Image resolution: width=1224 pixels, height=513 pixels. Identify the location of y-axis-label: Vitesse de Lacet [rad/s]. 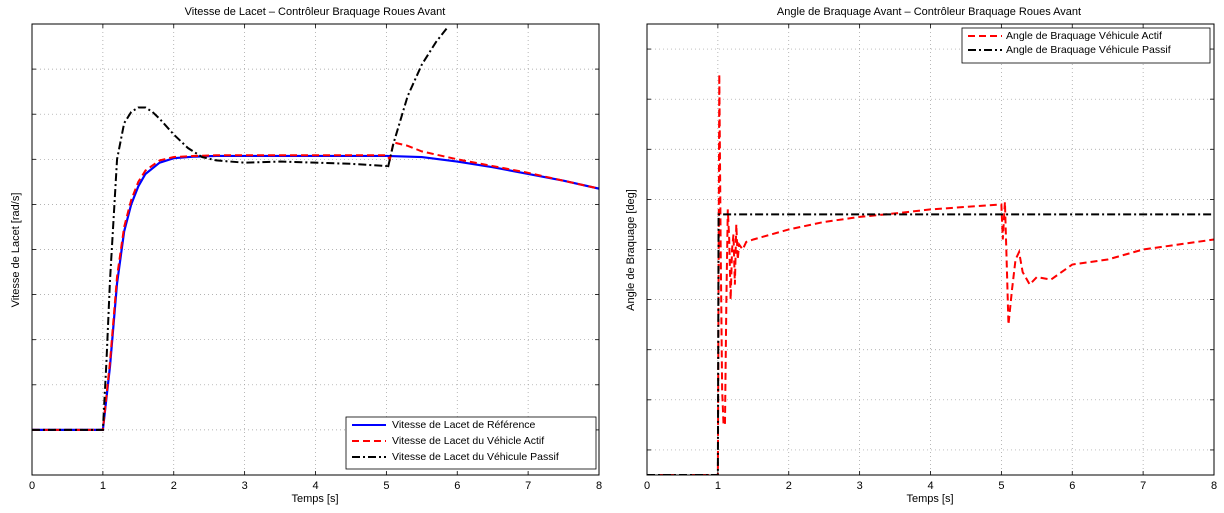
(16, 250).